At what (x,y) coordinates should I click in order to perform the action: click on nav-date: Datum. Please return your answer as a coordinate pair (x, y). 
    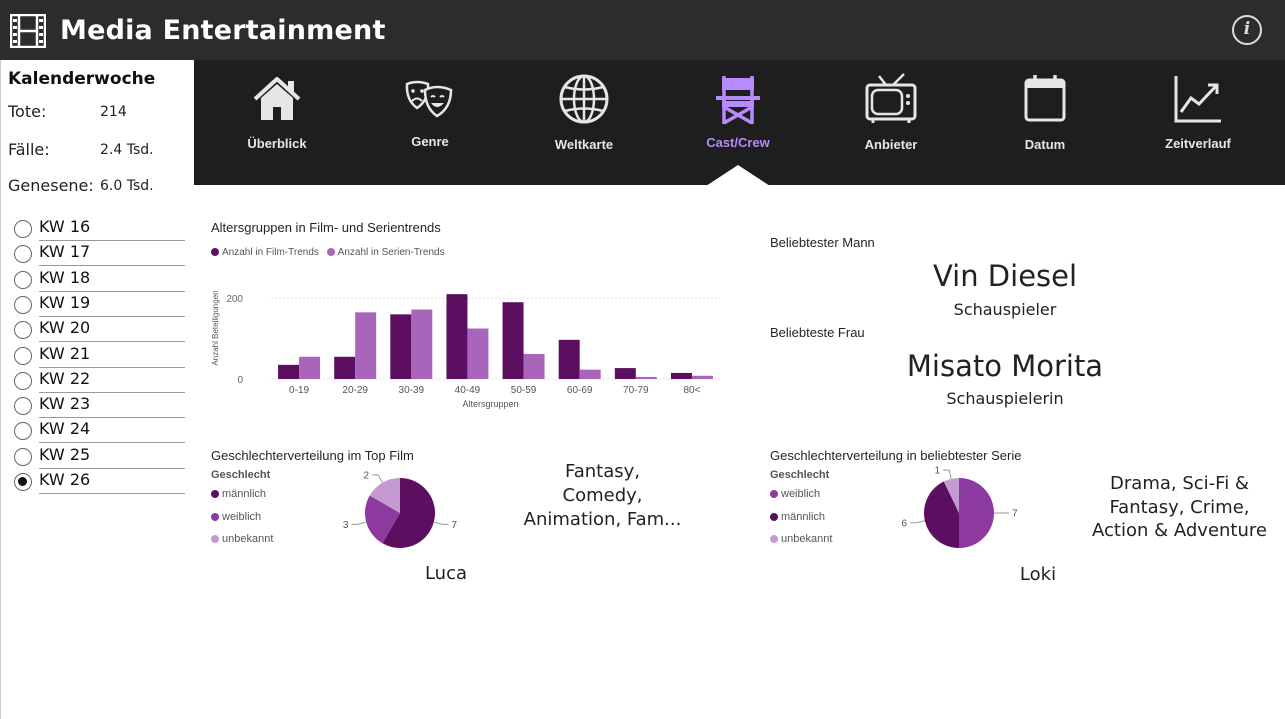
    Looking at the image, I should click on (1045, 122).